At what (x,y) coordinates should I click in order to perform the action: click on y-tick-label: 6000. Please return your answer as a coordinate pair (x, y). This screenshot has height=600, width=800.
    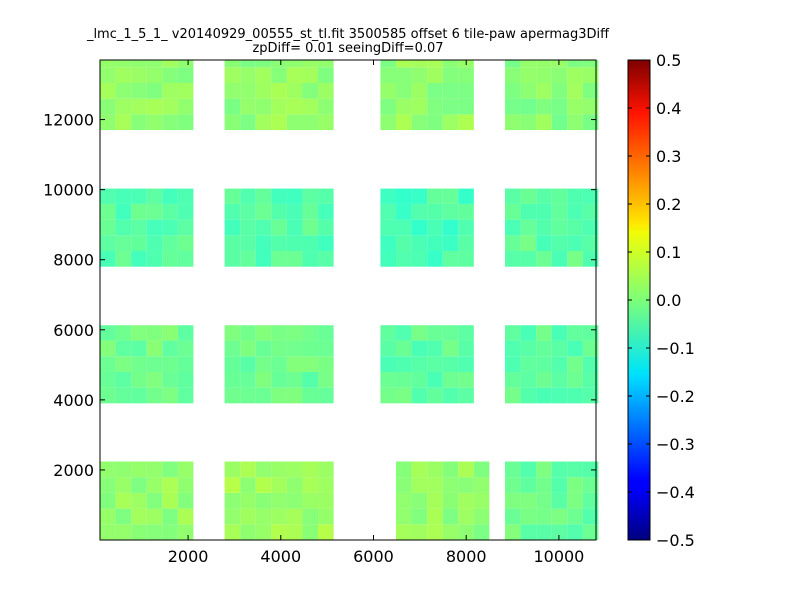
    Looking at the image, I should click on (73, 330).